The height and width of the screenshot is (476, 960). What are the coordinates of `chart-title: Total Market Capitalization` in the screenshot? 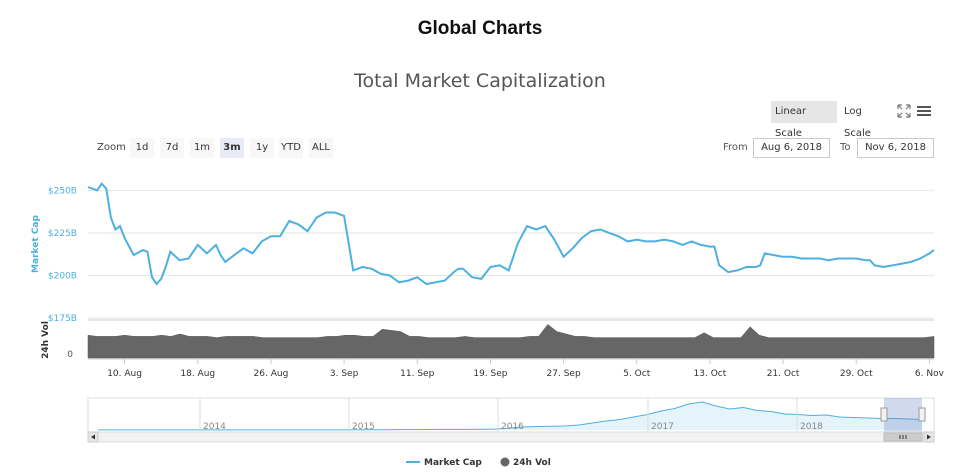 It's located at (480, 81).